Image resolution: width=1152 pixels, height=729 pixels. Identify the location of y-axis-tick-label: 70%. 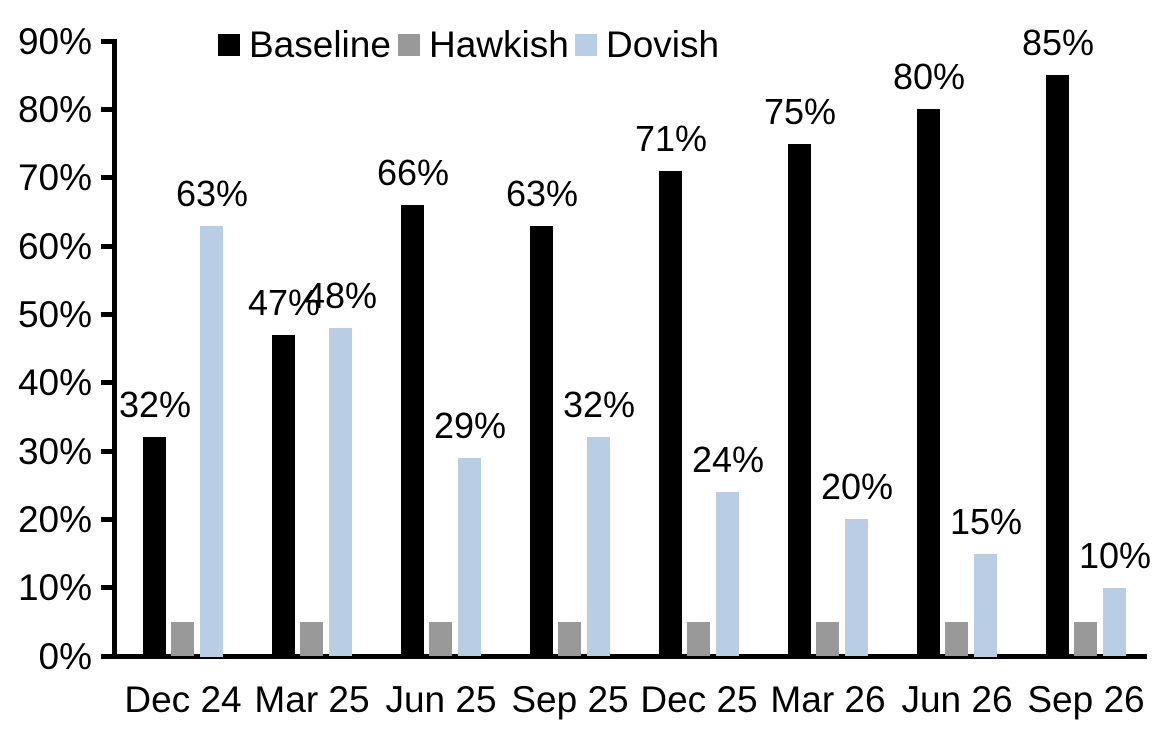
(54, 177).